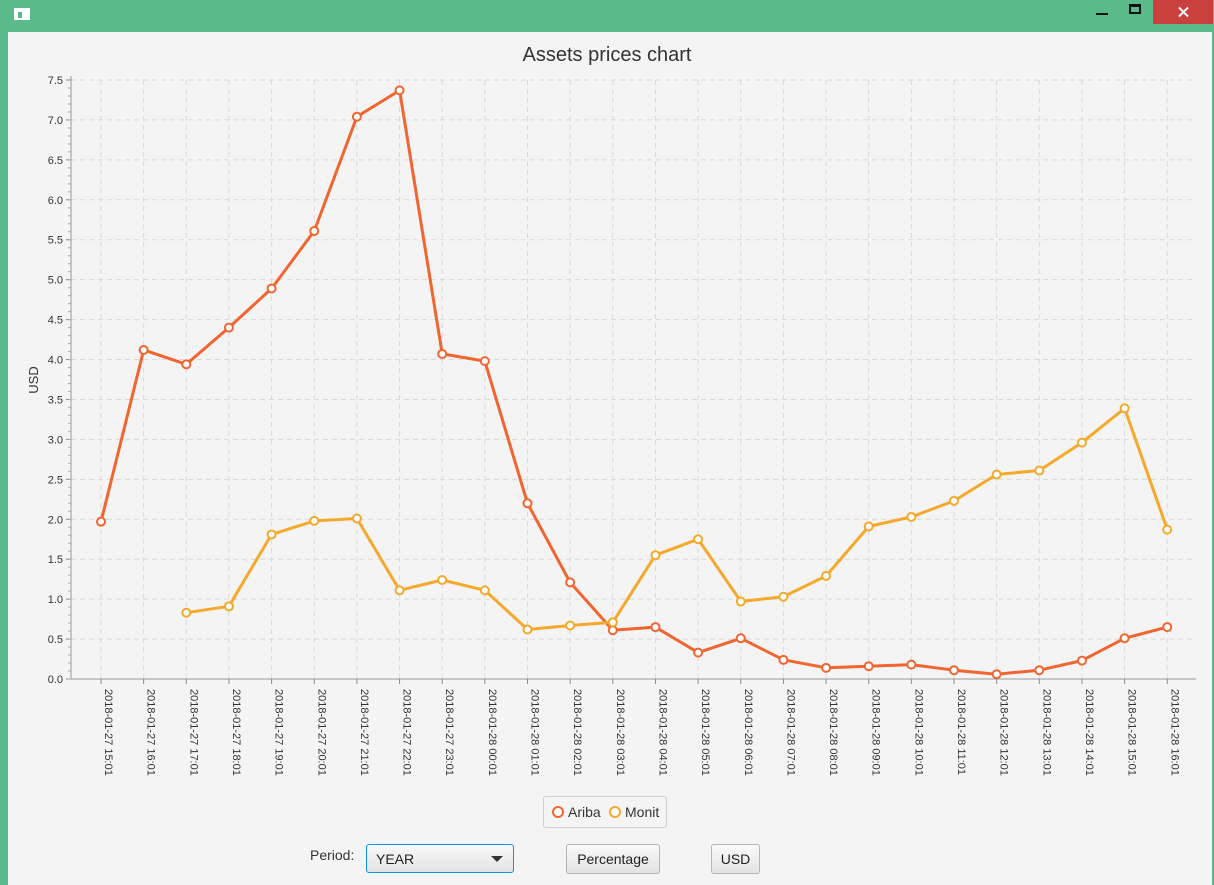 This screenshot has width=1214, height=885. I want to click on app-icon, so click(22, 14).